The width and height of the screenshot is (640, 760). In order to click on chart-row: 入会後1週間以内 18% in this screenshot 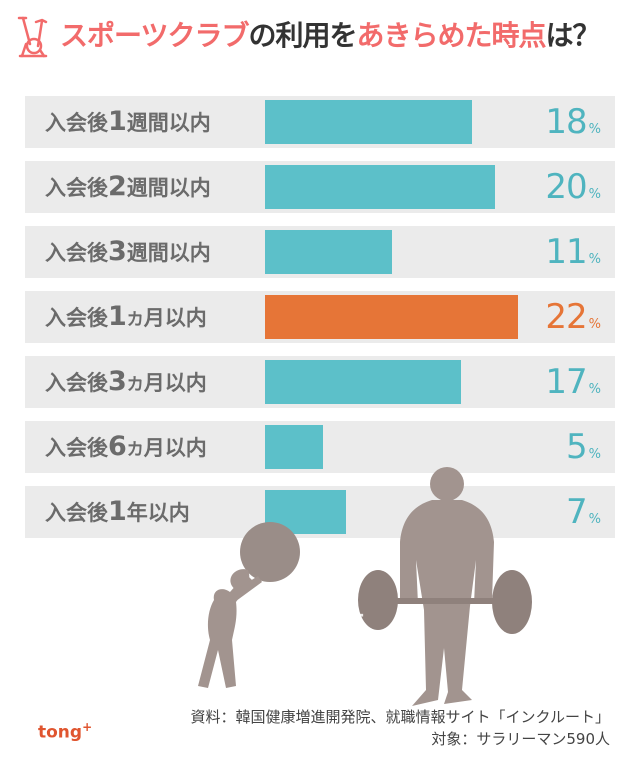, I will do `click(320, 122)`.